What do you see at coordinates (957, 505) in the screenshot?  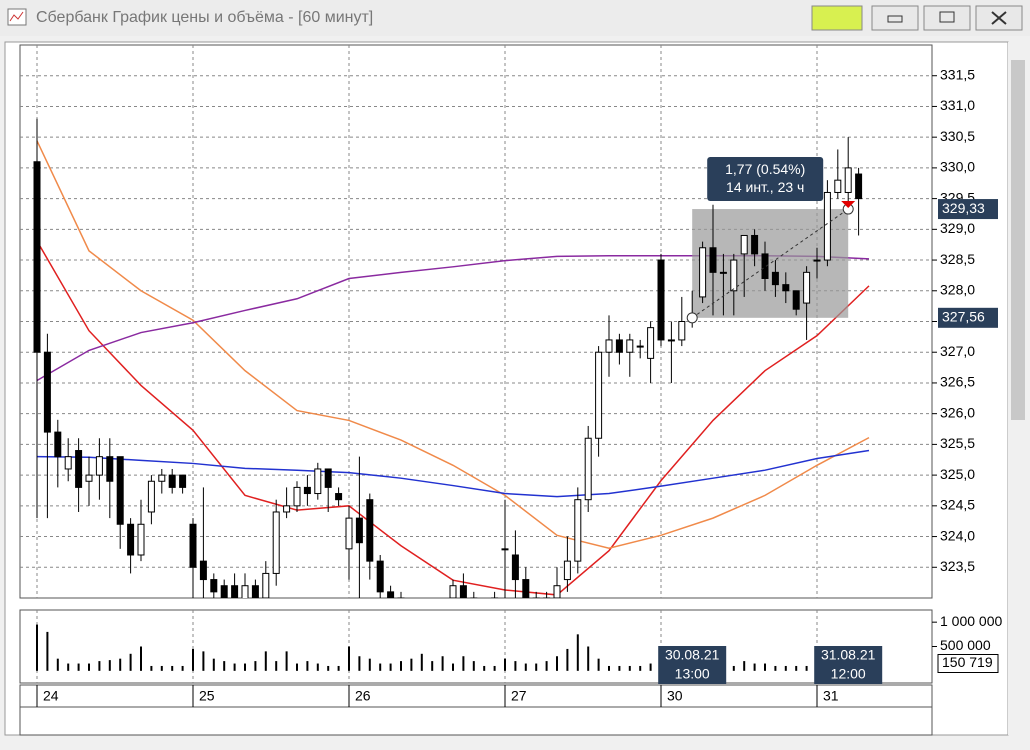 I see `y-tick-label: 324,5` at bounding box center [957, 505].